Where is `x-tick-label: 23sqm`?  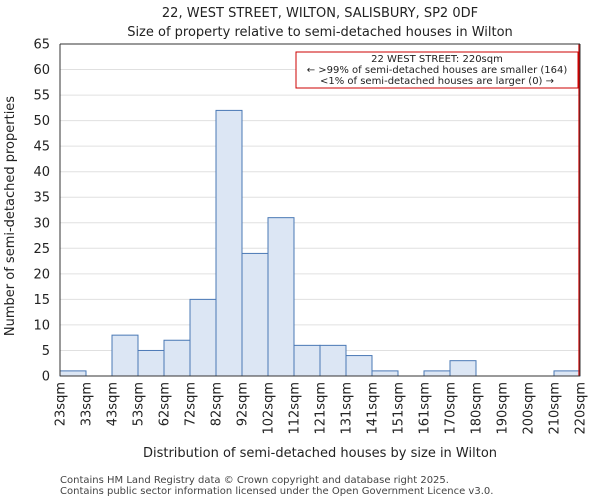
x-tick-label: 23sqm is located at coordinates (61, 404).